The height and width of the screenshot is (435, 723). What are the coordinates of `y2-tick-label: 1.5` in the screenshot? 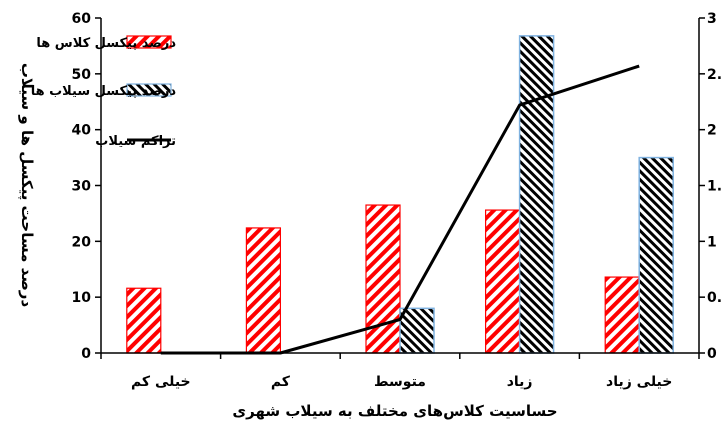 It's located at (715, 187).